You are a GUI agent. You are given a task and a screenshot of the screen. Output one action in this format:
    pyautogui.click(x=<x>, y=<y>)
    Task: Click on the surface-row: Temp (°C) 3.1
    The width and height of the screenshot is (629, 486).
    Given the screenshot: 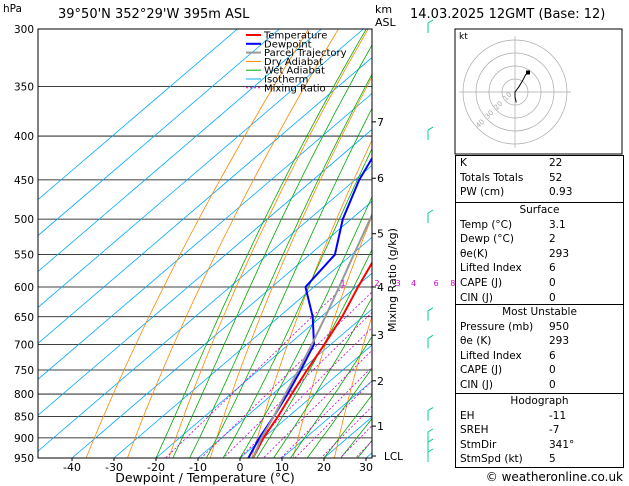 What is the action you would take?
    pyautogui.click(x=539, y=225)
    